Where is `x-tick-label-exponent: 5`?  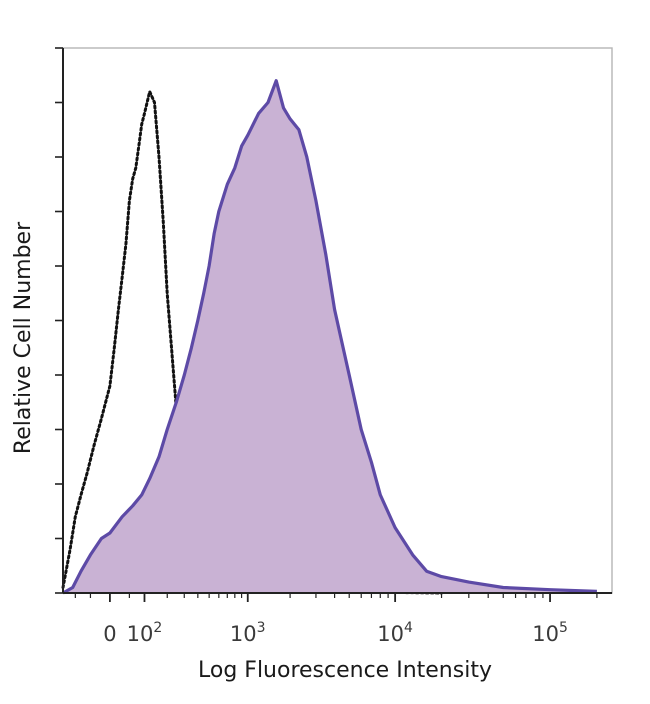
x-tick-label-exponent: 5 is located at coordinates (563, 628).